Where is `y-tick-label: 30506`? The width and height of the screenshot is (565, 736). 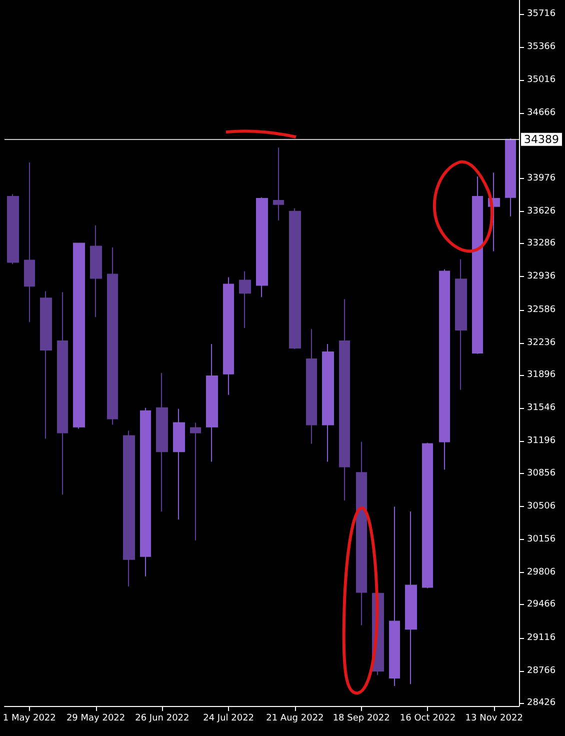
y-tick-label: 30506 is located at coordinates (541, 506).